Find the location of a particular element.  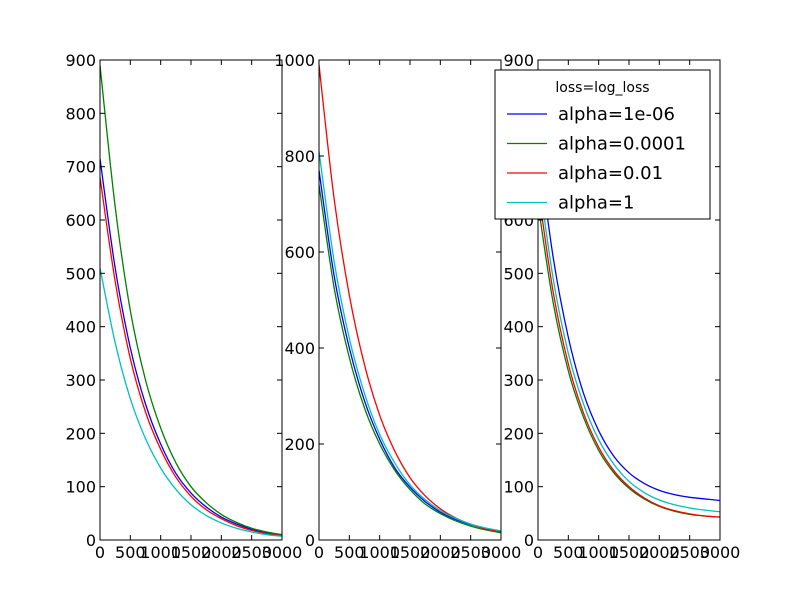

y-tick-label: 700 is located at coordinates (80, 167).